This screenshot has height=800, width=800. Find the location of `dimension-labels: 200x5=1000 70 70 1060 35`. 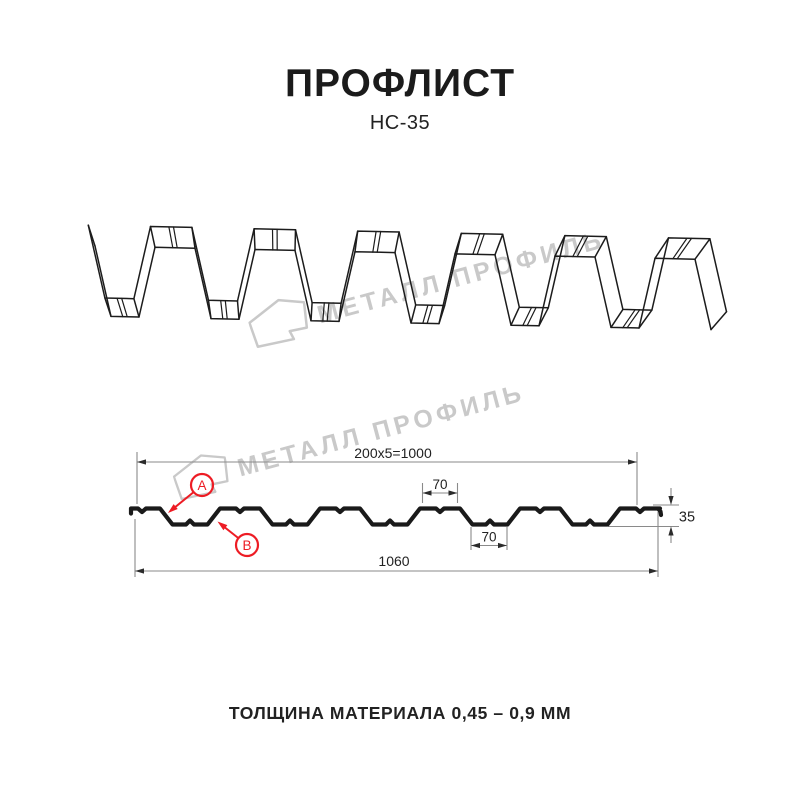

dimension-labels: 200x5=1000 70 70 1060 35 is located at coordinates (524, 507).